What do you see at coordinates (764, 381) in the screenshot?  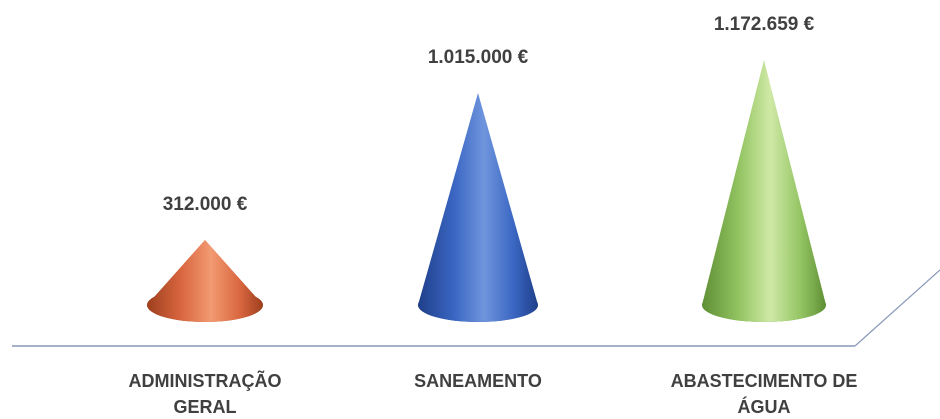 I see `category-label-3-line-1: ABASTECIMENTO DE` at bounding box center [764, 381].